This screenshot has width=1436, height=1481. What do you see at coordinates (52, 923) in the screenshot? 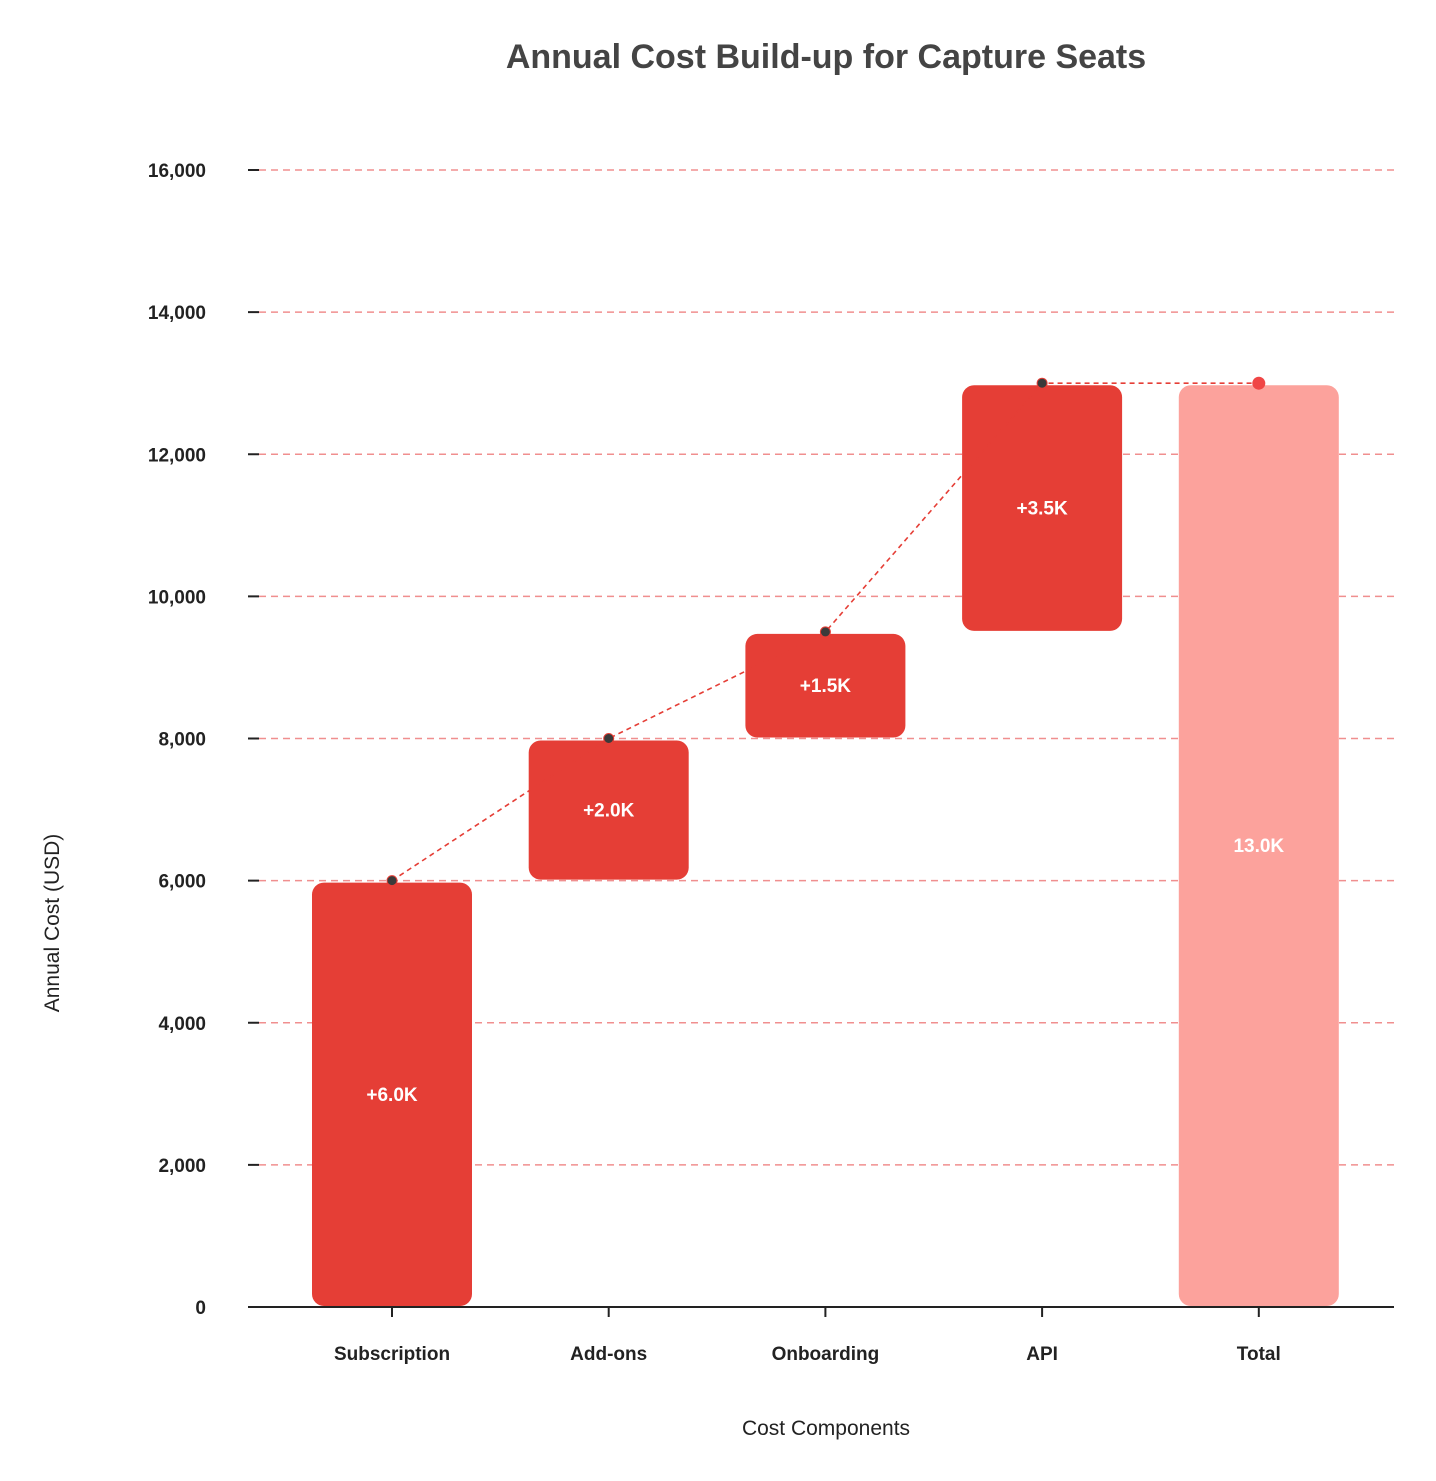
I see `y-axis-title: Annual Cost (USD)` at bounding box center [52, 923].